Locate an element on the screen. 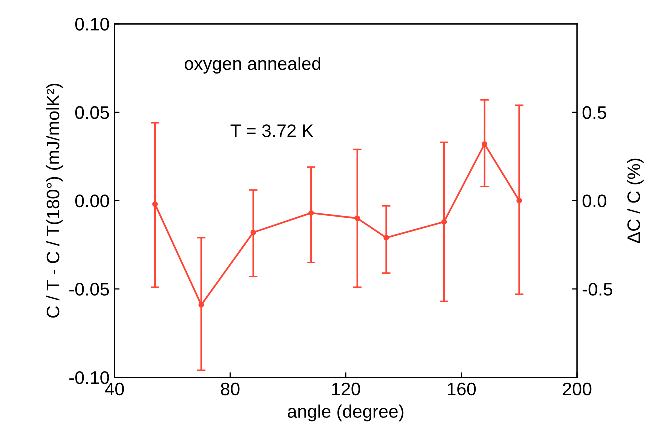 Image resolution: width=656 pixels, height=439 pixels. annotation: oxygen annealed is located at coordinates (252, 65).